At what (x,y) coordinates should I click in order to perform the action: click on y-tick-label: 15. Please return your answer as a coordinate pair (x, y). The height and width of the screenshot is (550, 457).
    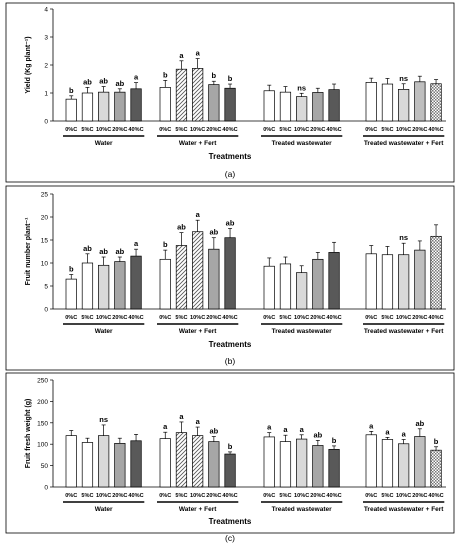
    Looking at the image, I should click on (45, 241).